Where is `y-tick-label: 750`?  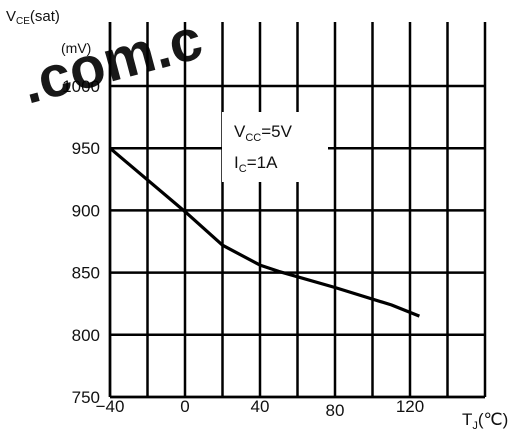 y-tick-label: 750 is located at coordinates (86, 397).